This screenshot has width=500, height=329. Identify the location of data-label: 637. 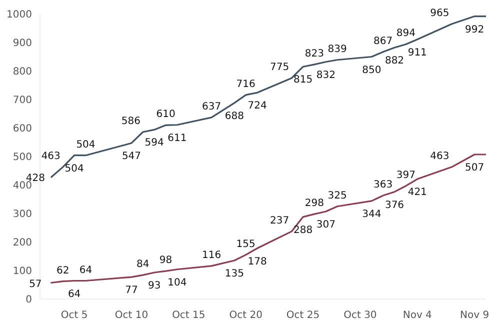
(212, 106).